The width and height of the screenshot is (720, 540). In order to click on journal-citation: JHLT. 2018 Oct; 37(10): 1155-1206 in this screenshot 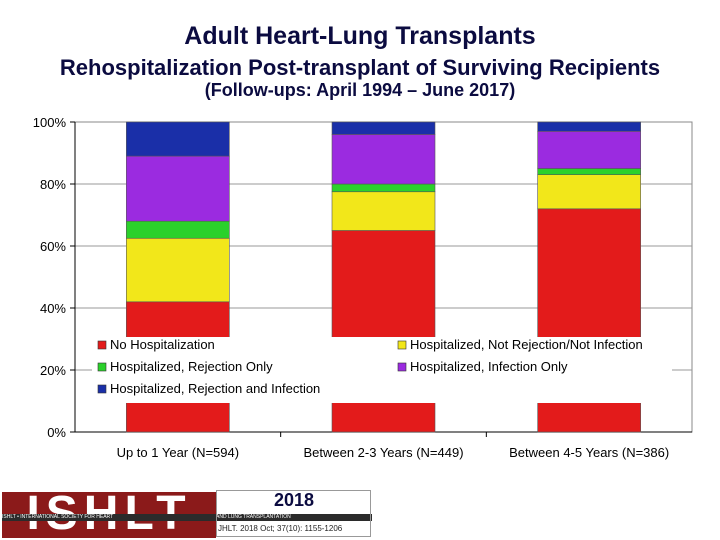, I will do `click(280, 528)`.